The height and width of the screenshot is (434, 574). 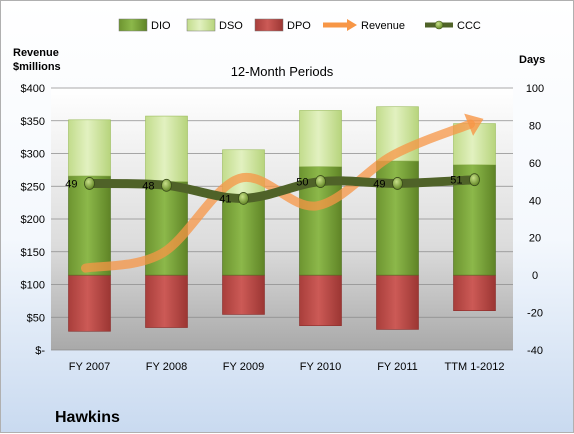 What do you see at coordinates (532, 60) in the screenshot?
I see `y-right-axis-title: Days` at bounding box center [532, 60].